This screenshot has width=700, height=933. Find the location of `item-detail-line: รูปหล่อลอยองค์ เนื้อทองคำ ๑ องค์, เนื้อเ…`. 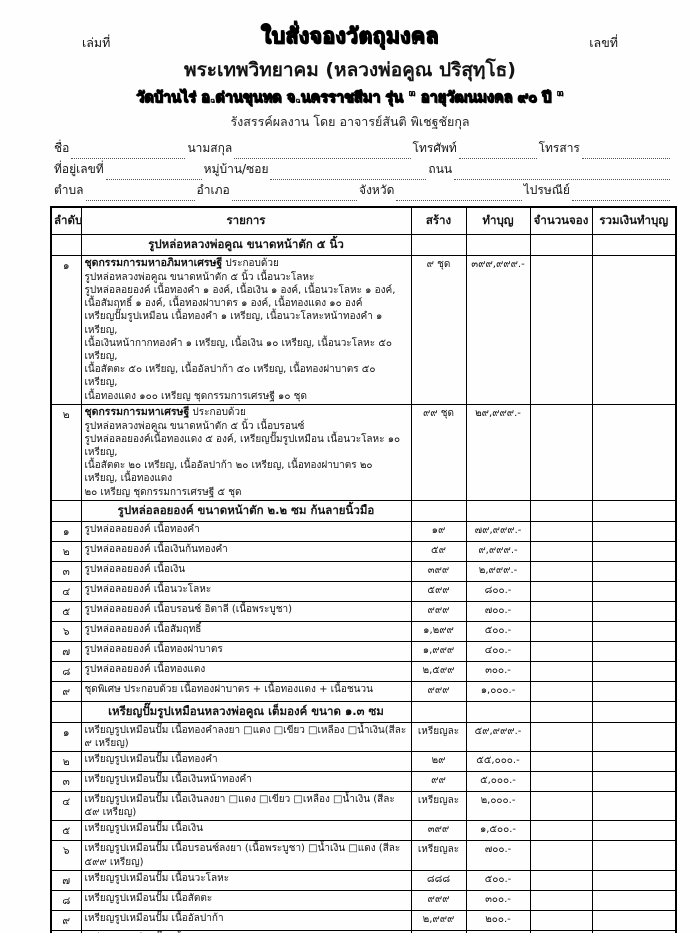

item-detail-line: รูปหล่อลอยองค์ เนื้อทองคำ ๑ องค์, เนื้อเ… is located at coordinates (240, 291).